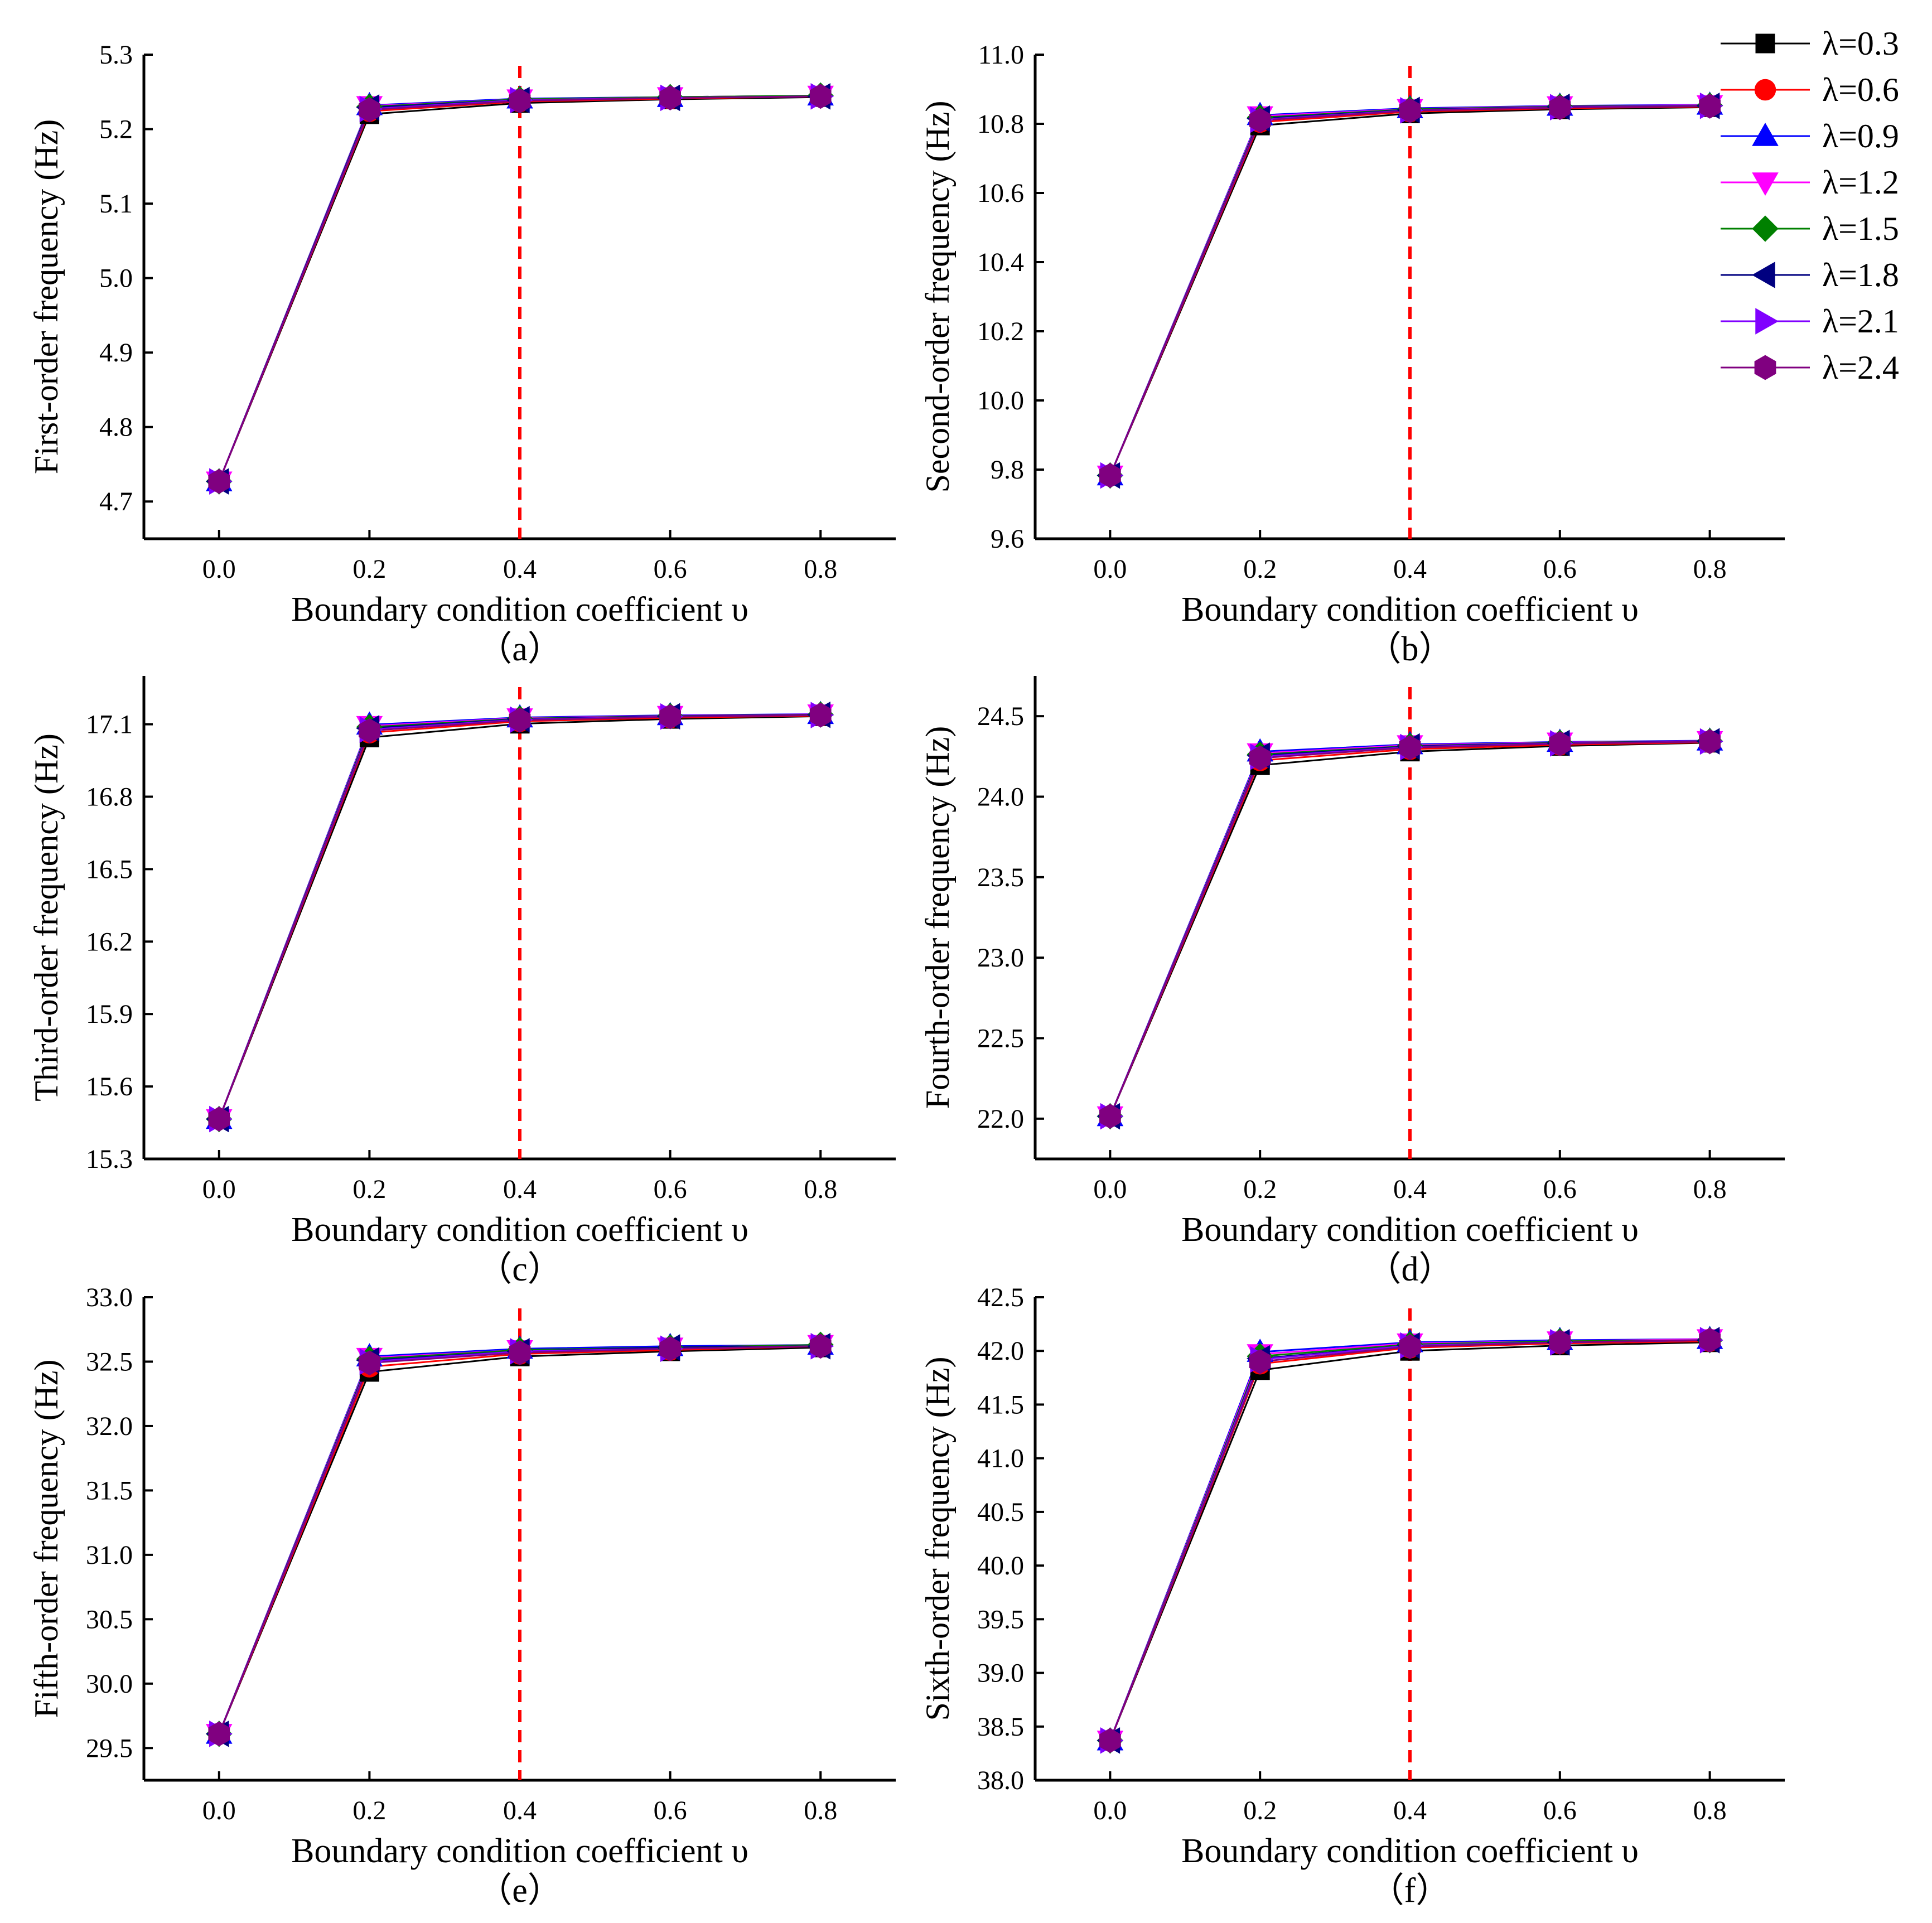 The height and width of the screenshot is (1923, 1932). What do you see at coordinates (109, 941) in the screenshot?
I see `y-tick-label: 16.2` at bounding box center [109, 941].